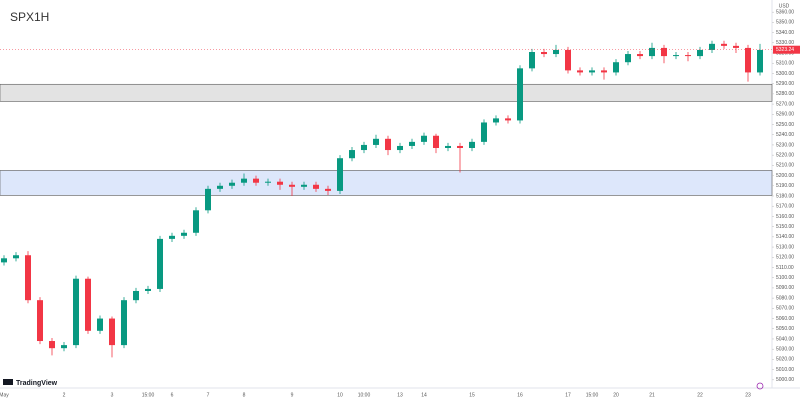 Image resolution: width=800 pixels, height=400 pixels. I want to click on y-tick-label: 5240.00, so click(785, 135).